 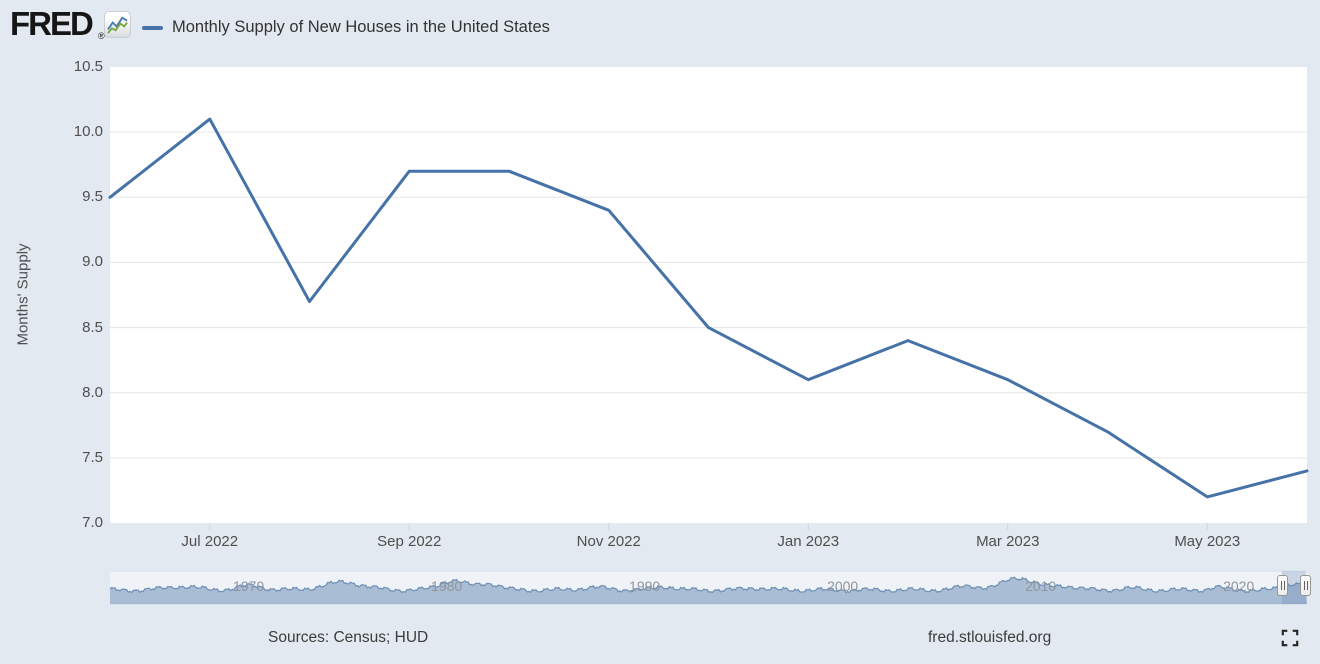 What do you see at coordinates (152, 27) in the screenshot?
I see `legend-line-swatch` at bounding box center [152, 27].